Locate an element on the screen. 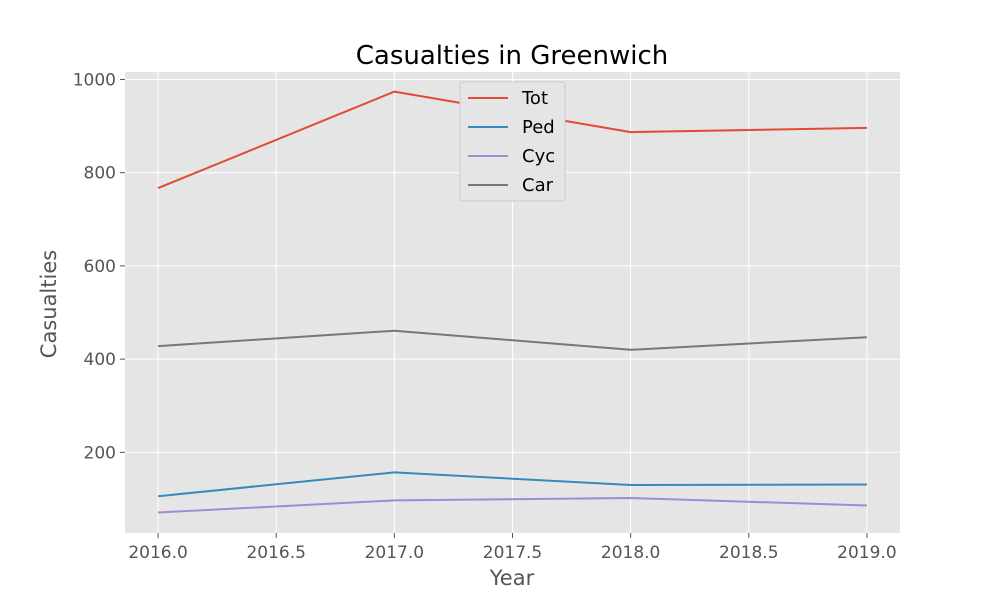  legend-box is located at coordinates (512, 141).